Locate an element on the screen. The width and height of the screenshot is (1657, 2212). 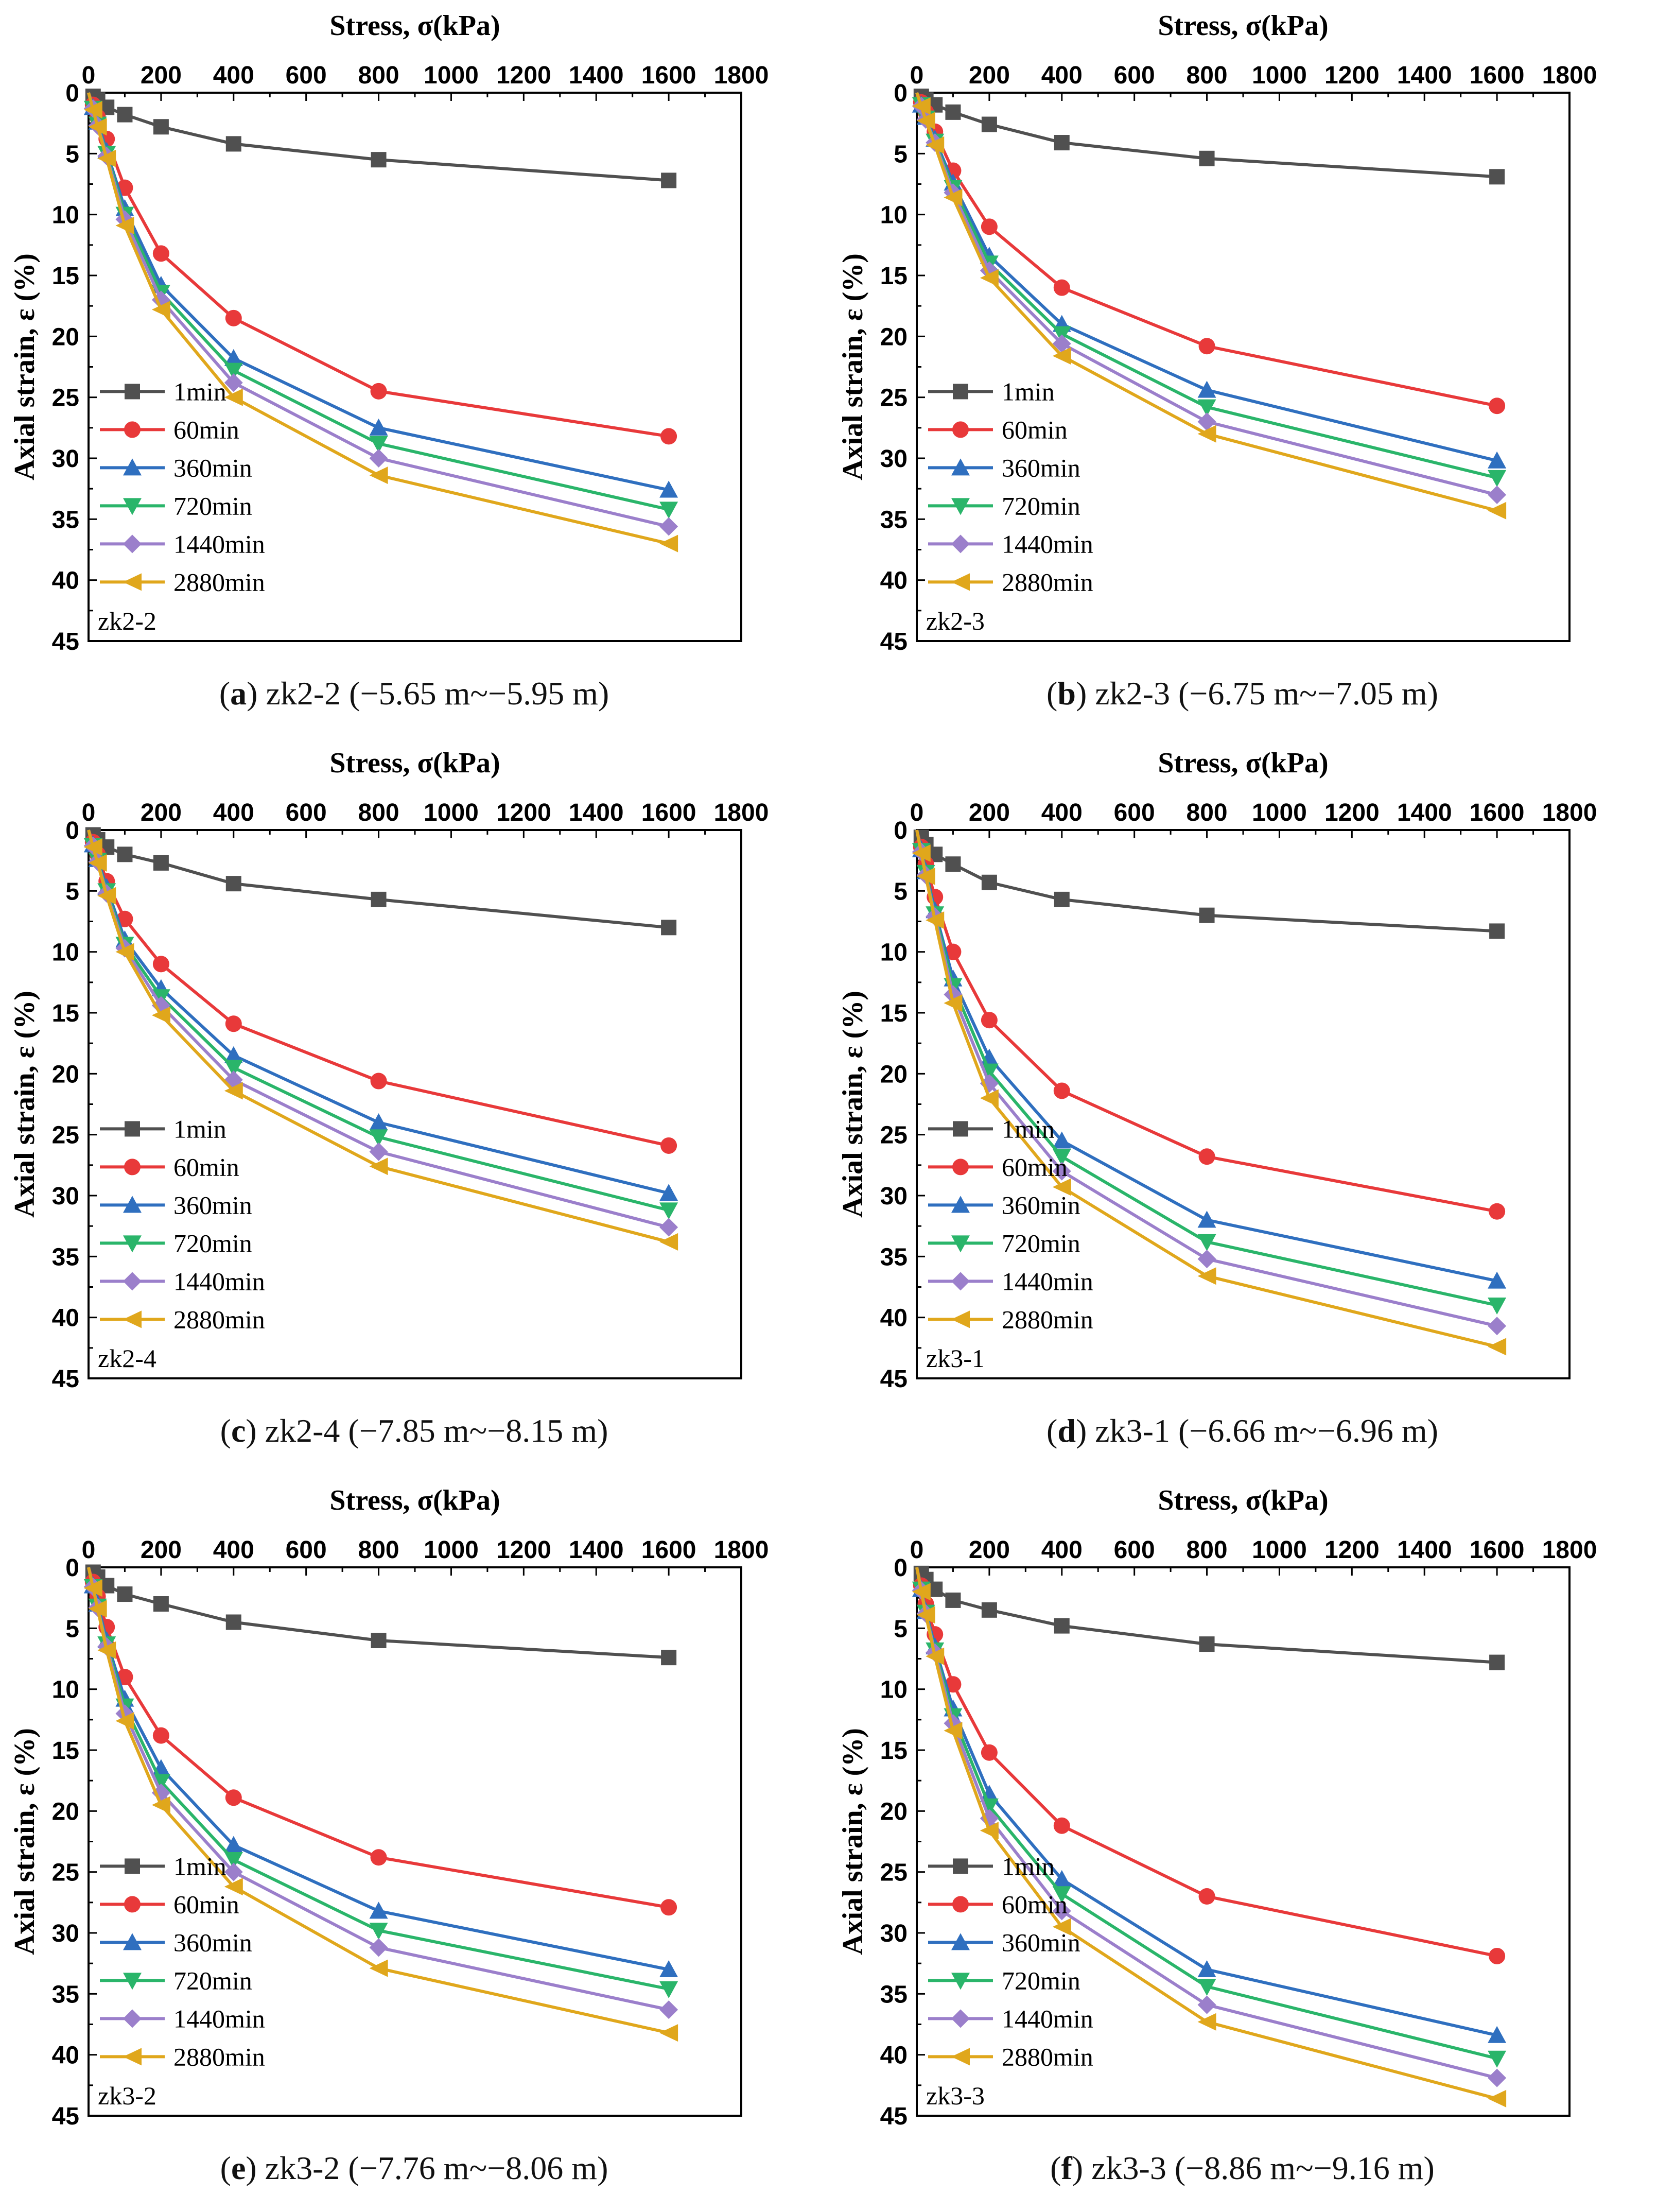
y-tick-label: 30 is located at coordinates (65, 1196).